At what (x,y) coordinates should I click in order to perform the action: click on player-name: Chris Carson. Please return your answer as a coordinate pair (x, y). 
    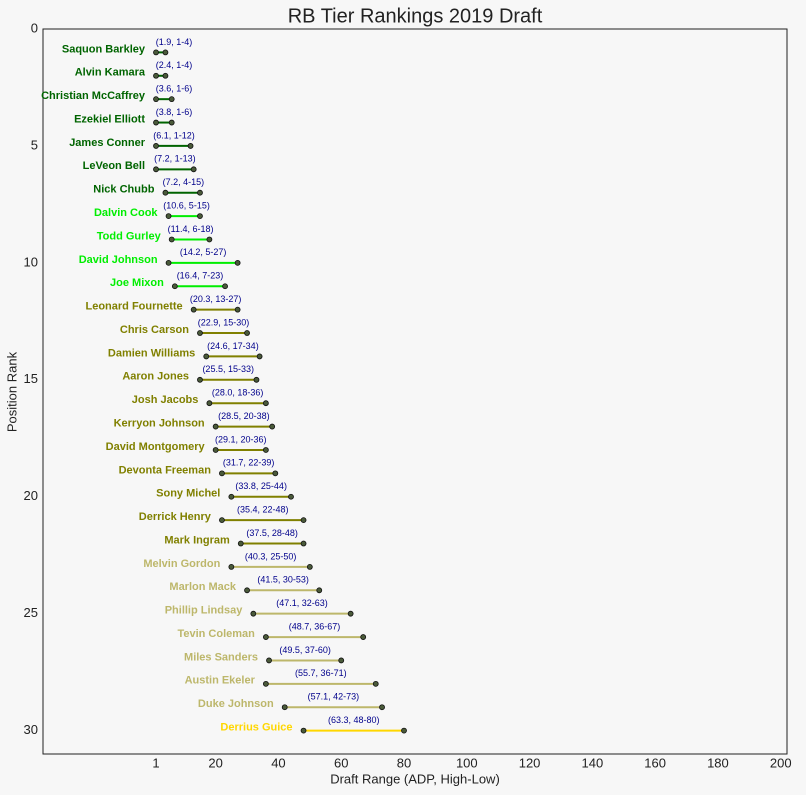
    Looking at the image, I should click on (154, 330).